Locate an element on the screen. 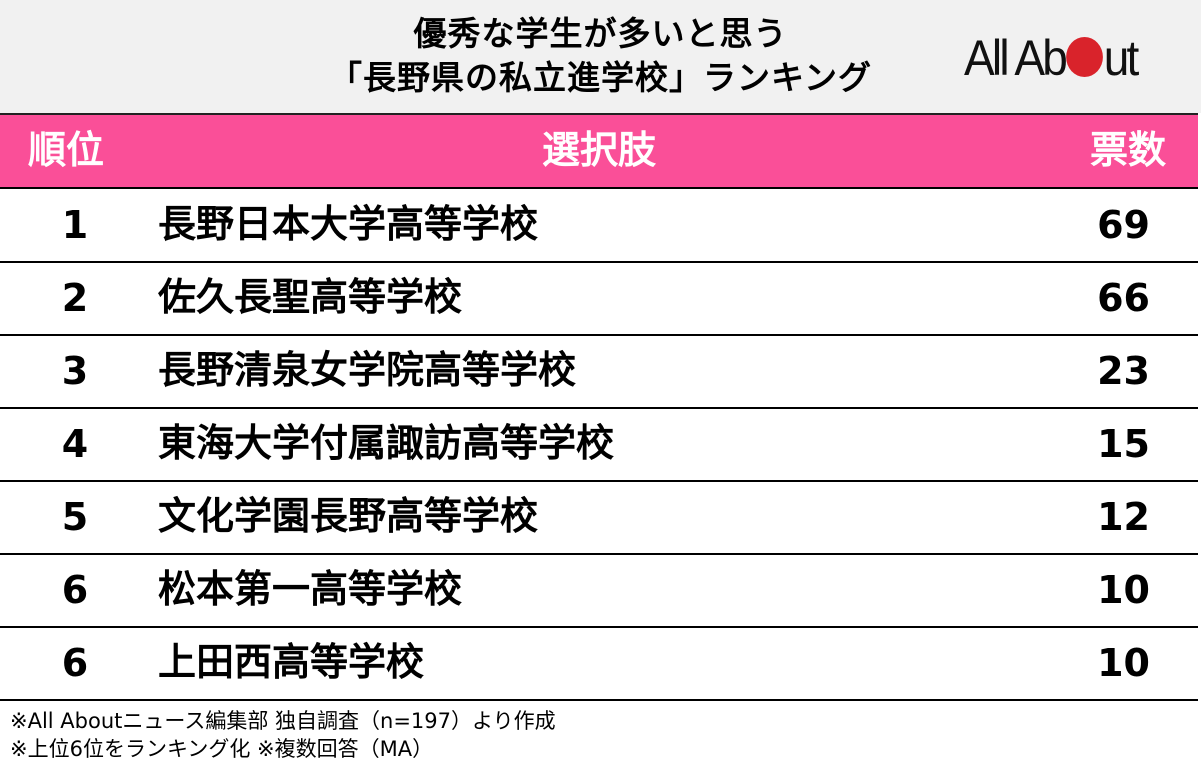 This screenshot has width=1201, height=775. school-name-cell: 松本第一高等学校 is located at coordinates (310, 589).